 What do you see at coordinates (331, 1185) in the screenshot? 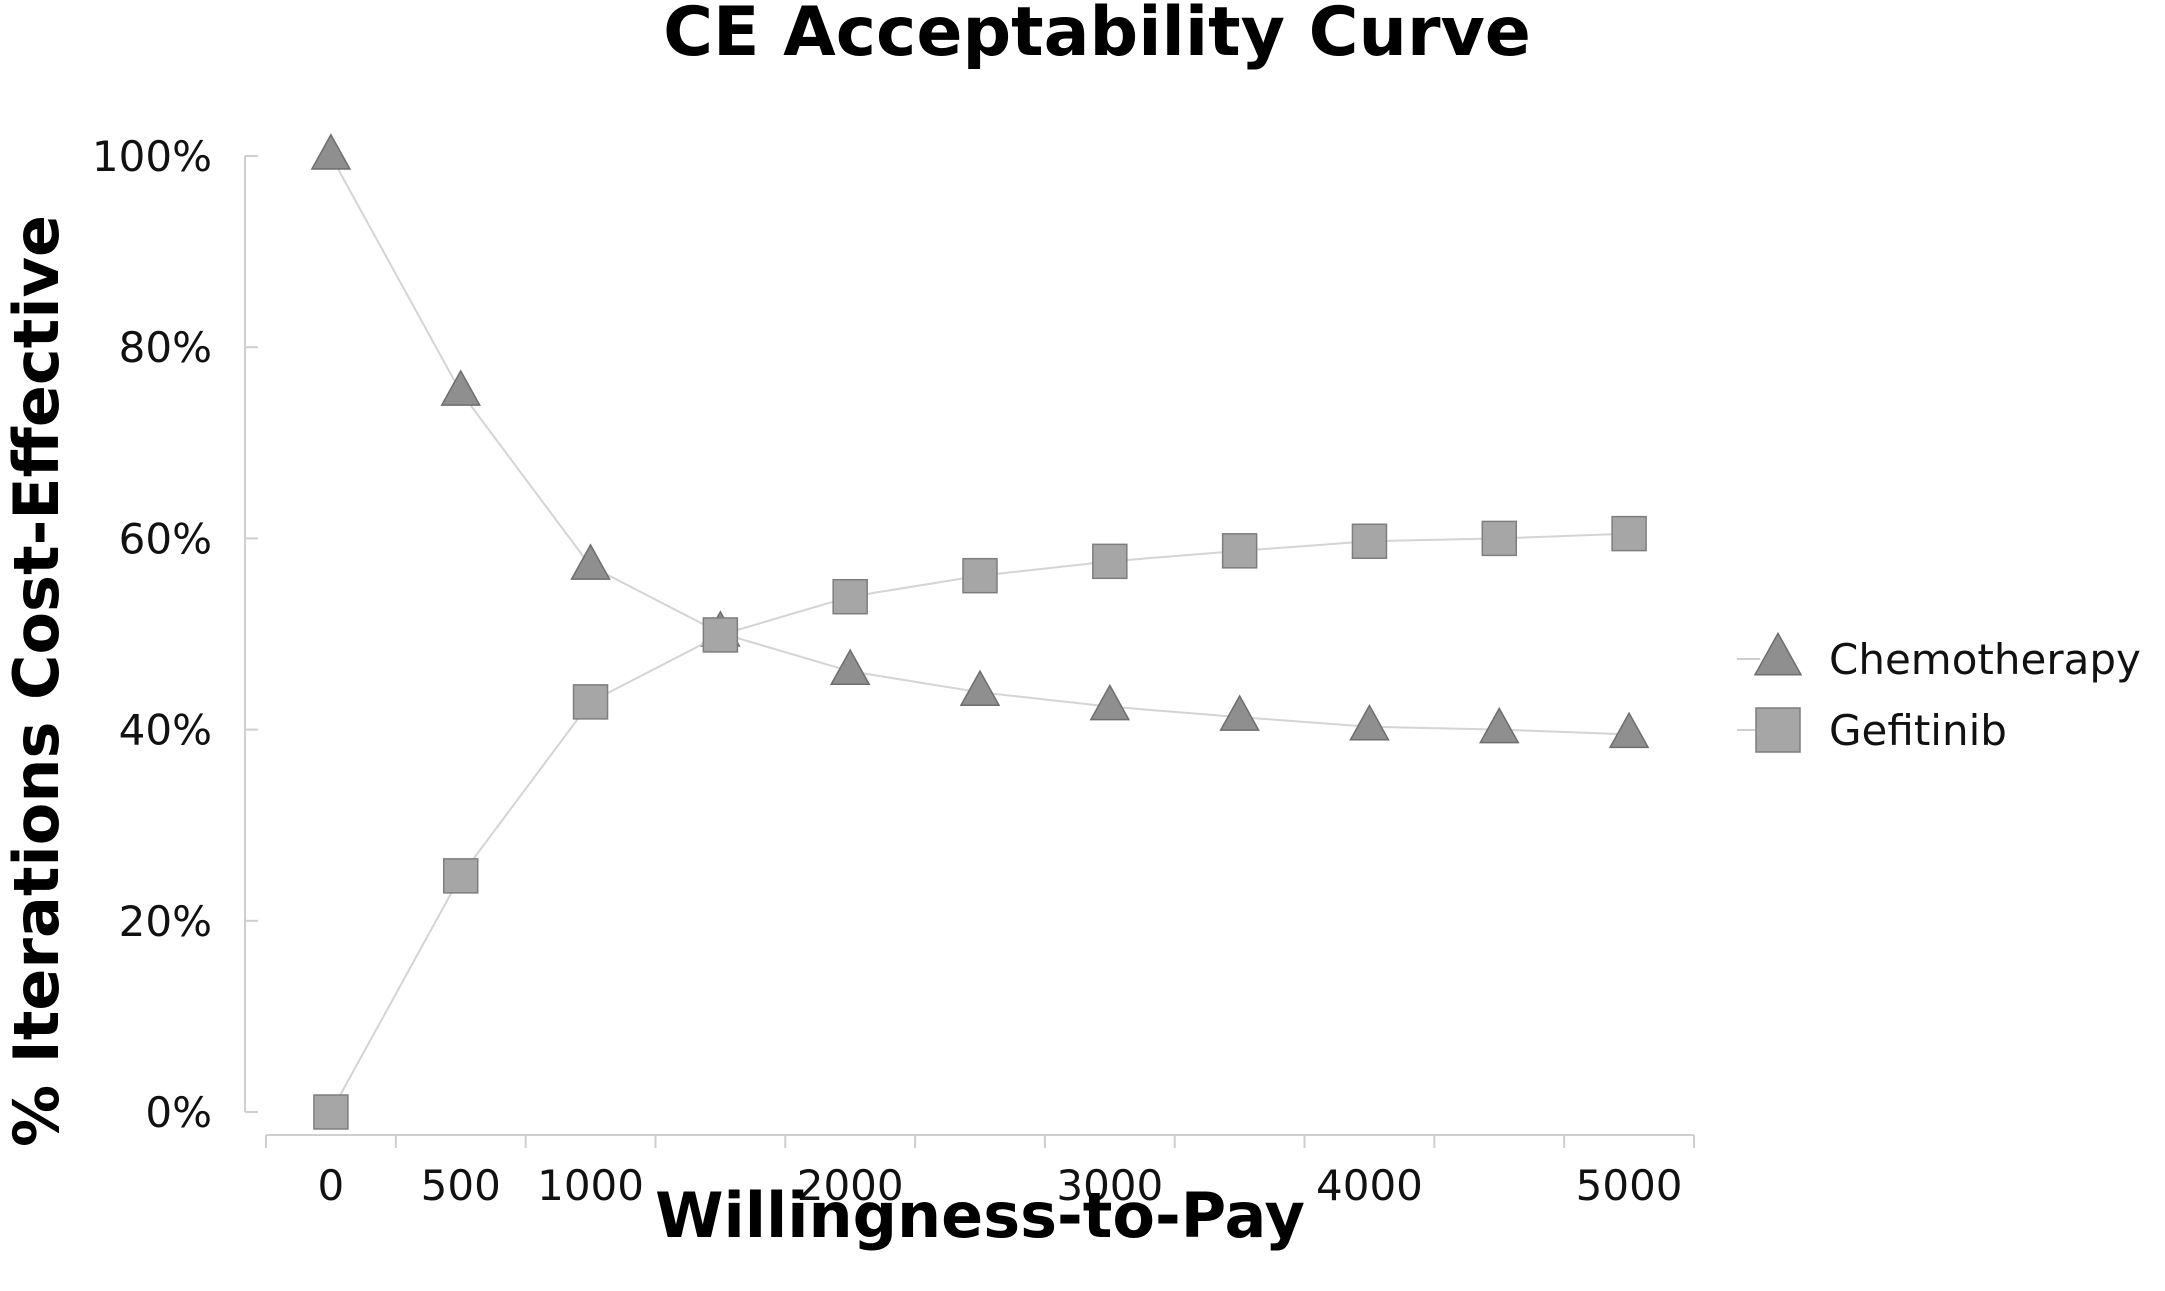
I see `x-tick-label: 0` at bounding box center [331, 1185].